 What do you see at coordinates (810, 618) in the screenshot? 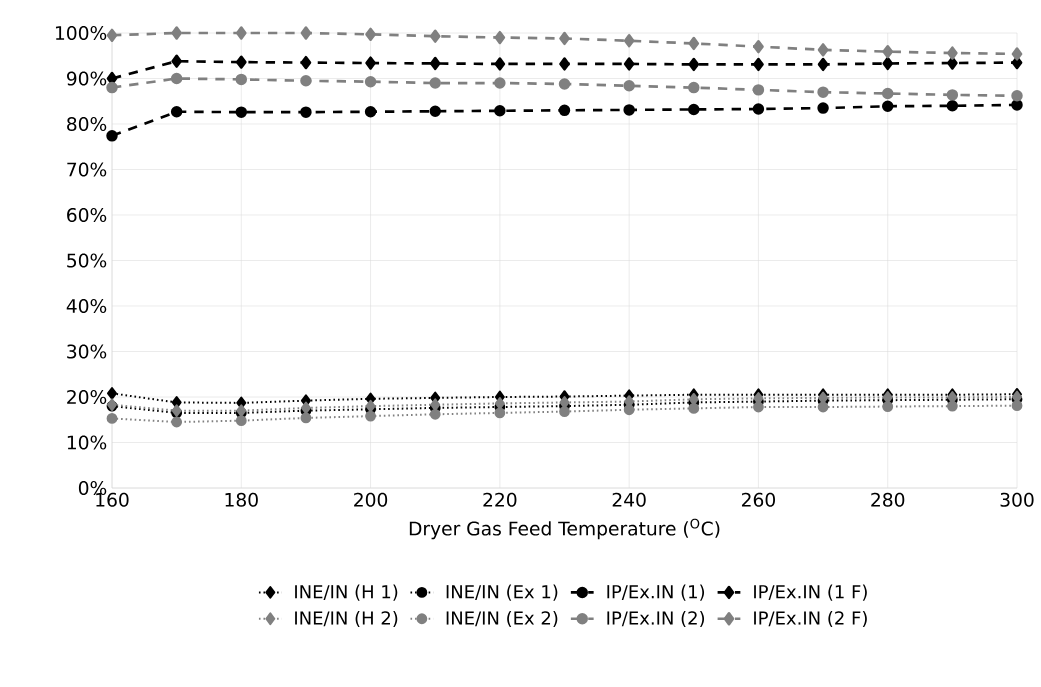
I see `legend-label: IP/Ex.IN (2 F)` at bounding box center [810, 618].